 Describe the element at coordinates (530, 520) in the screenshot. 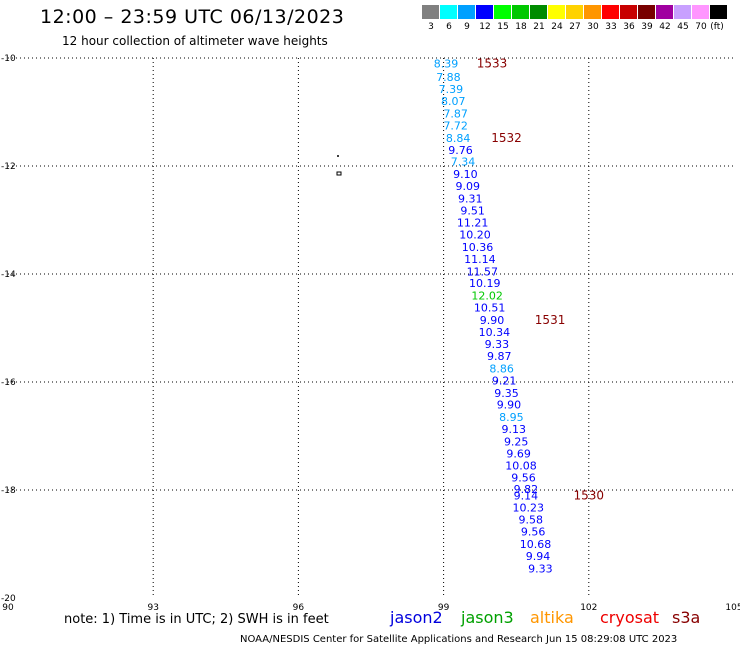

I see `wave-height-label: 9.58` at that location.